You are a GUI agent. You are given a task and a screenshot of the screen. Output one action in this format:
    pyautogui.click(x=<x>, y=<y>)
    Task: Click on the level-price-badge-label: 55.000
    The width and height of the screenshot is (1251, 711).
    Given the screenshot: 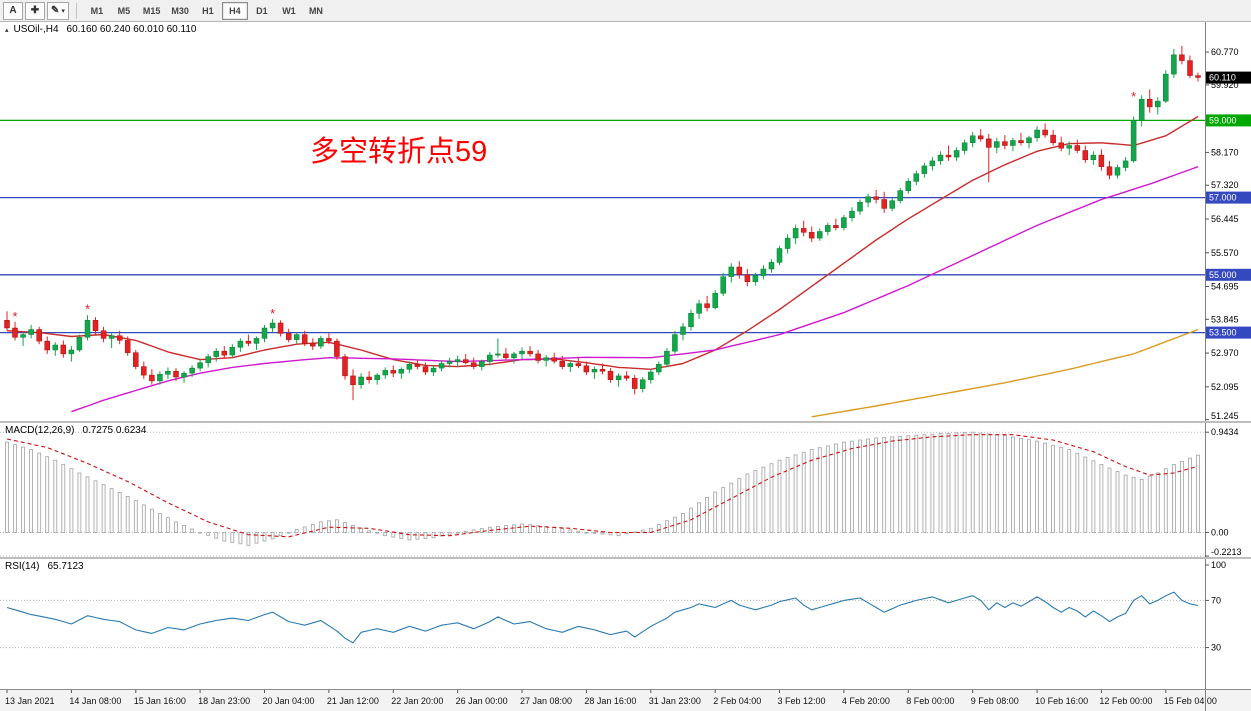 What is the action you would take?
    pyautogui.click(x=1223, y=275)
    